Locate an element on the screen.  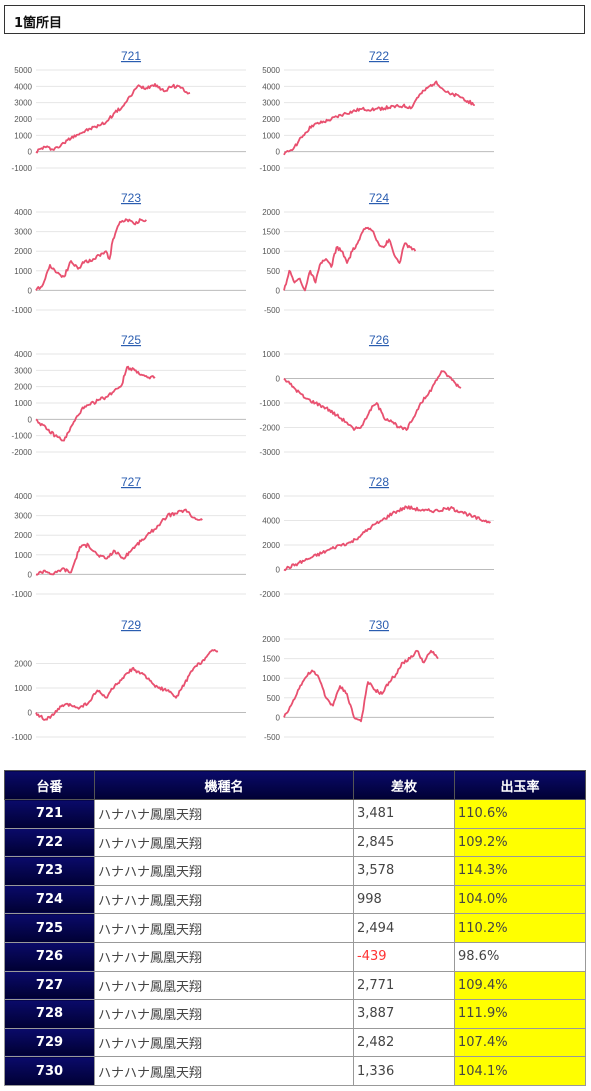
chart-title-link: 726 is located at coordinates (379, 340).